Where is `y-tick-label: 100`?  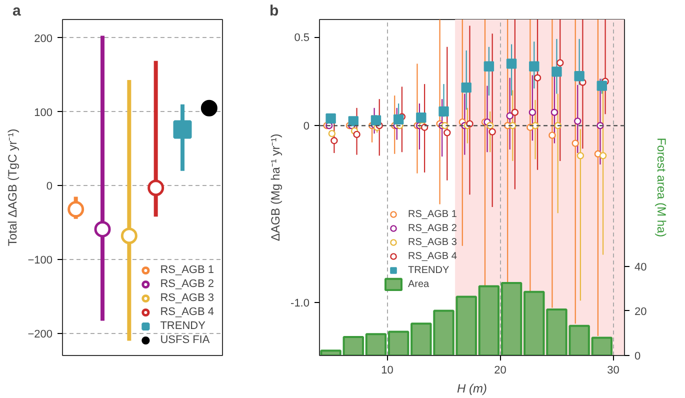
y-tick-label: 100 is located at coordinates (43, 112).